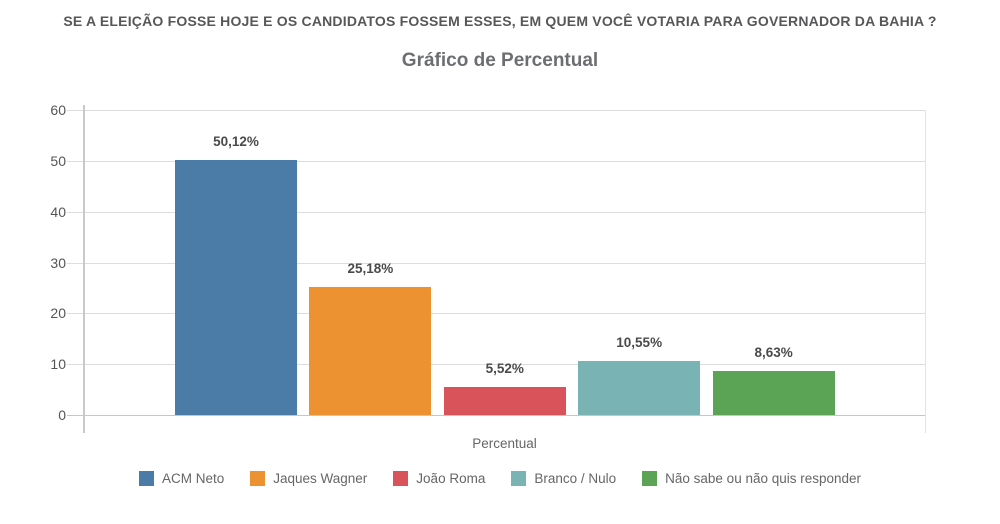 This screenshot has height=524, width=1000. I want to click on bar-value-label-nao-sabe-ou-nao-quis-responder: 8,63%, so click(773, 353).